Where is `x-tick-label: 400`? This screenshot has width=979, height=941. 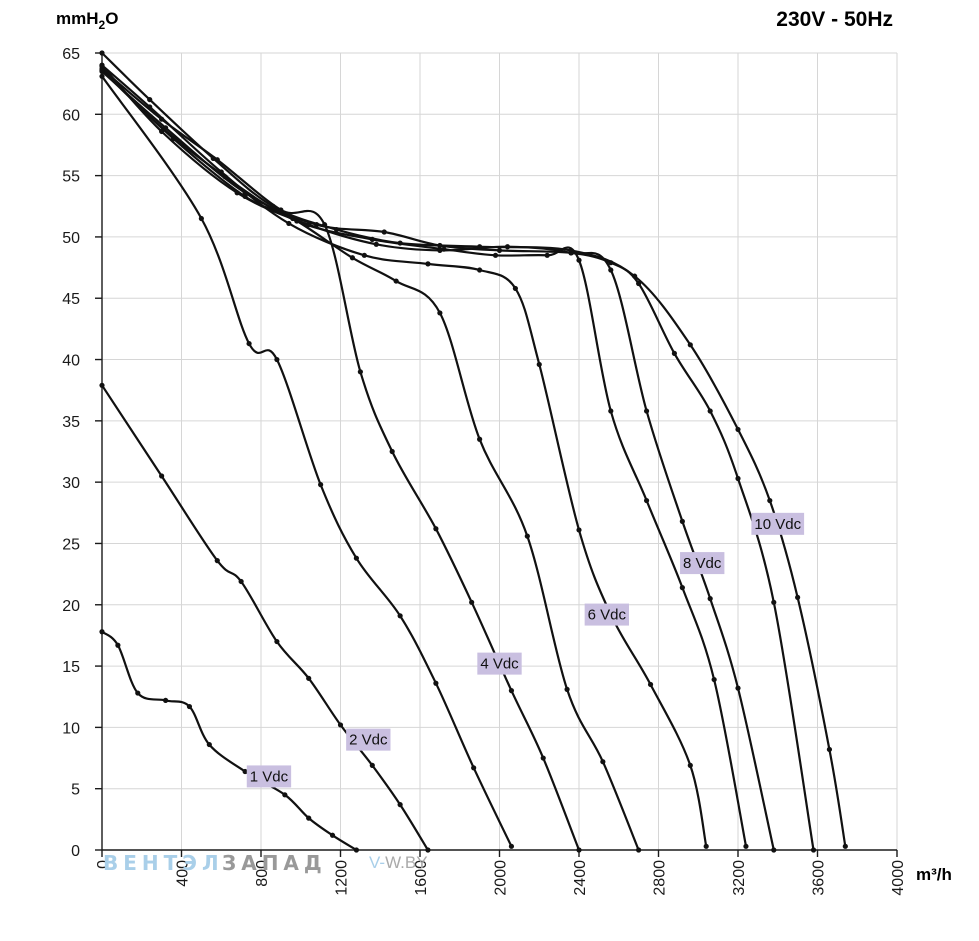
x-tick-label: 400 is located at coordinates (183, 873).